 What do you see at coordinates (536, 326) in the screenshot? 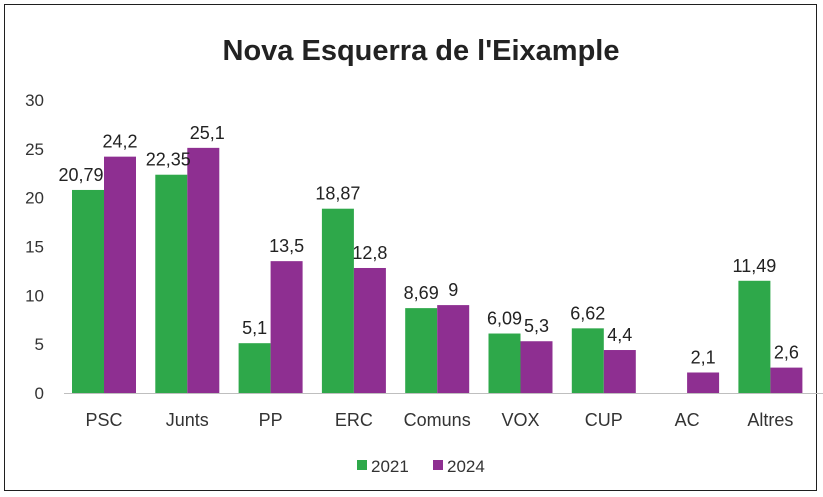
I see `data-label: 5,3` at bounding box center [536, 326].